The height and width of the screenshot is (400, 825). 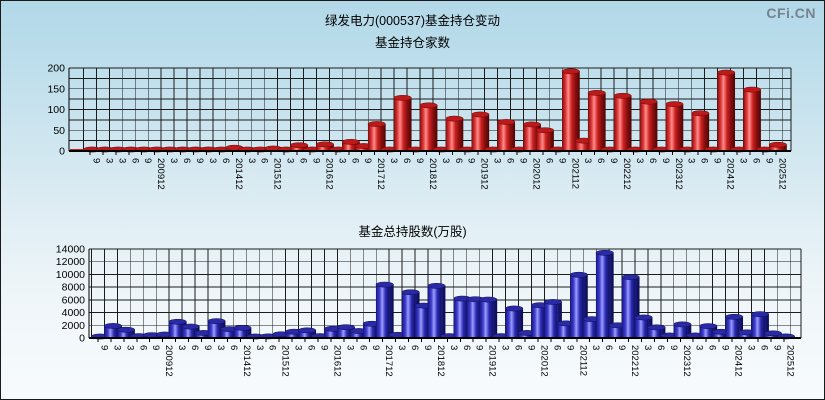 What do you see at coordinates (56, 89) in the screenshot?
I see `svg-text: 150` at bounding box center [56, 89].